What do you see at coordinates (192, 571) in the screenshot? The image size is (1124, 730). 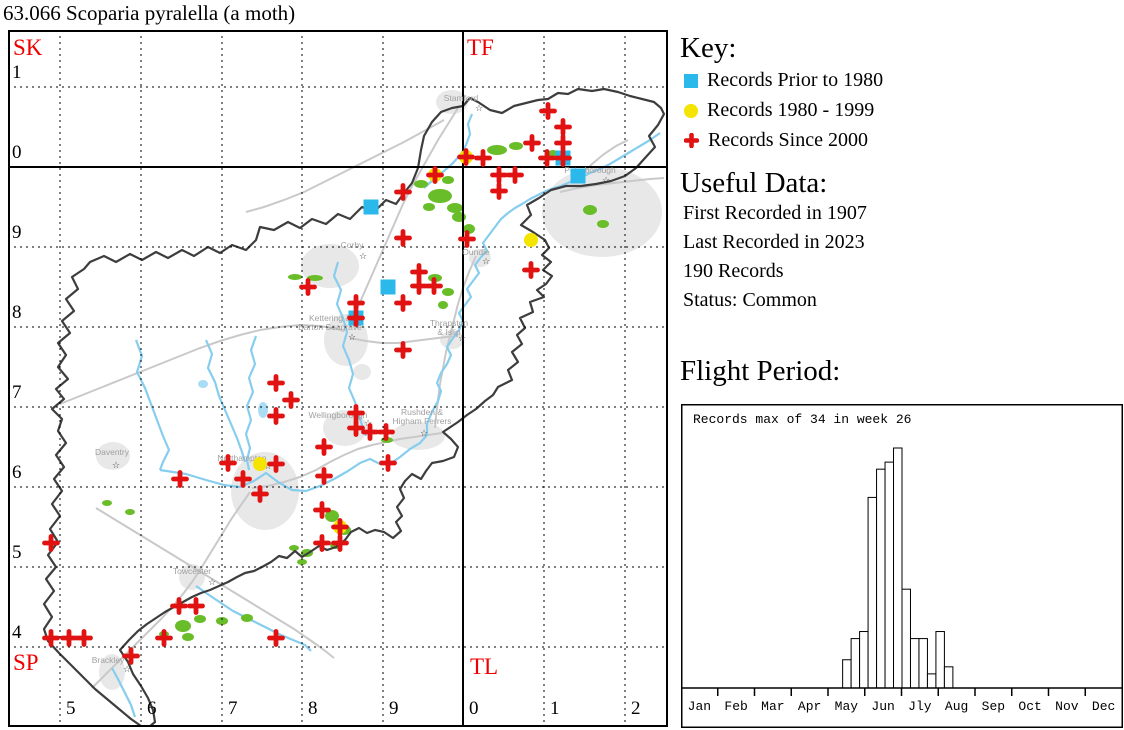 I see `town-label: Towcester` at bounding box center [192, 571].